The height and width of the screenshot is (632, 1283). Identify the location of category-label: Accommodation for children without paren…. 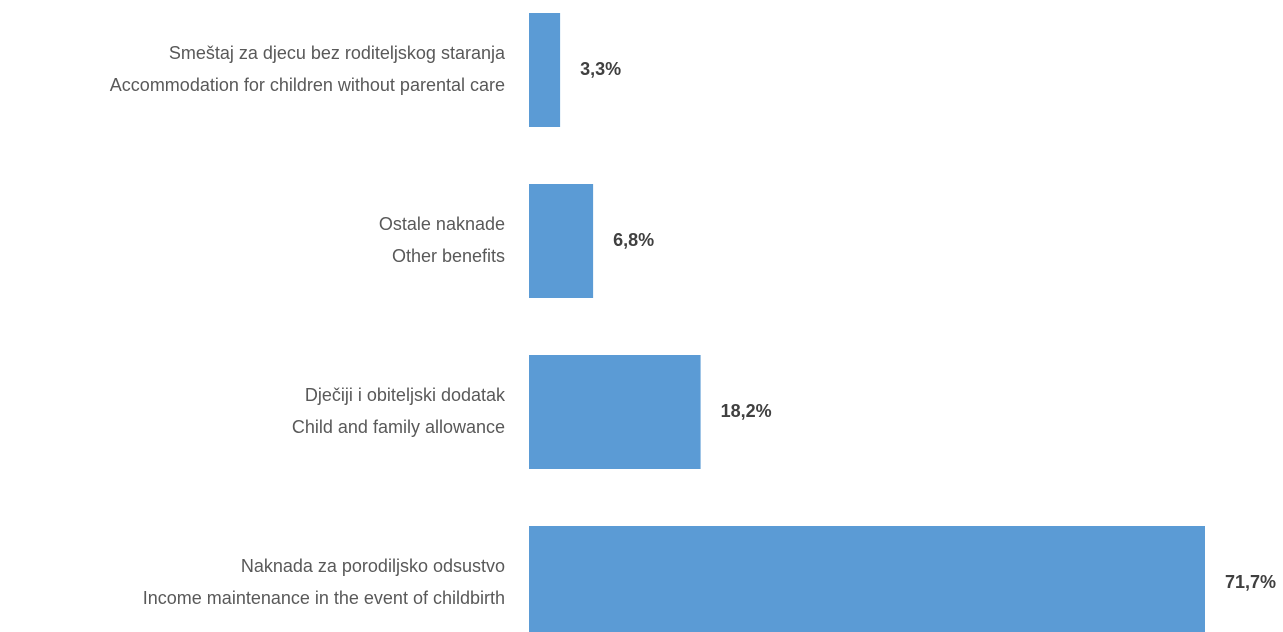
(307, 85).